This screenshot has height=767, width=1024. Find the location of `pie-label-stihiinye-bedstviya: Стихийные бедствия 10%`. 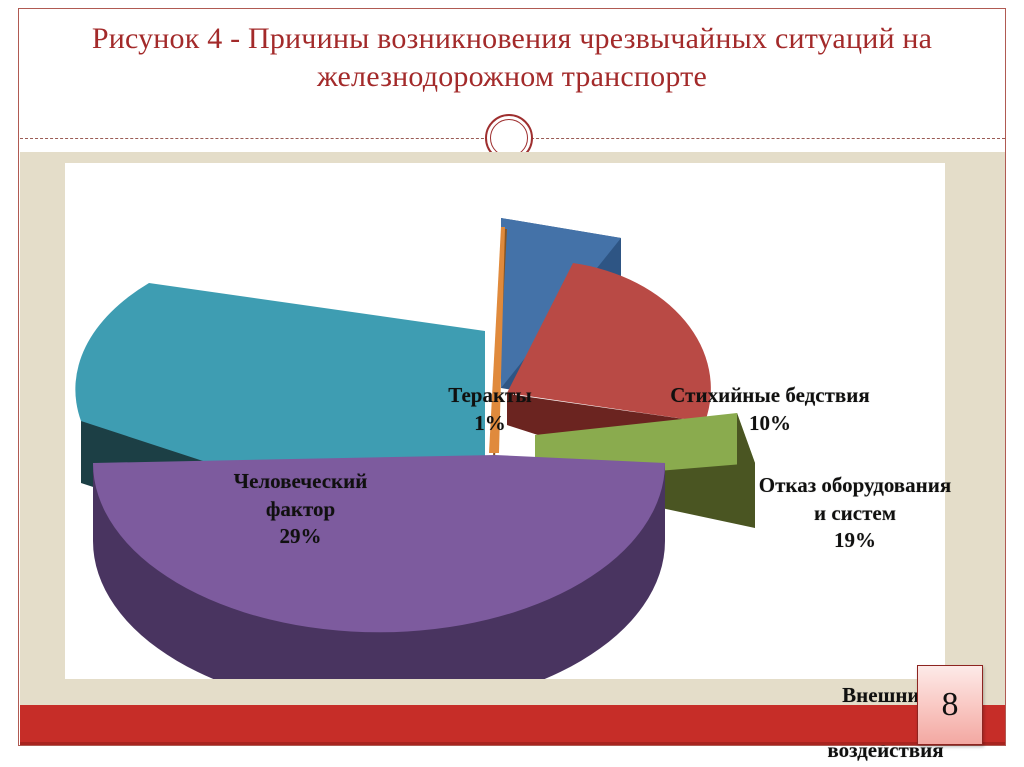

pie-label-stihiinye-bedstviya: Стихийные бедствия 10% is located at coordinates (770, 409).